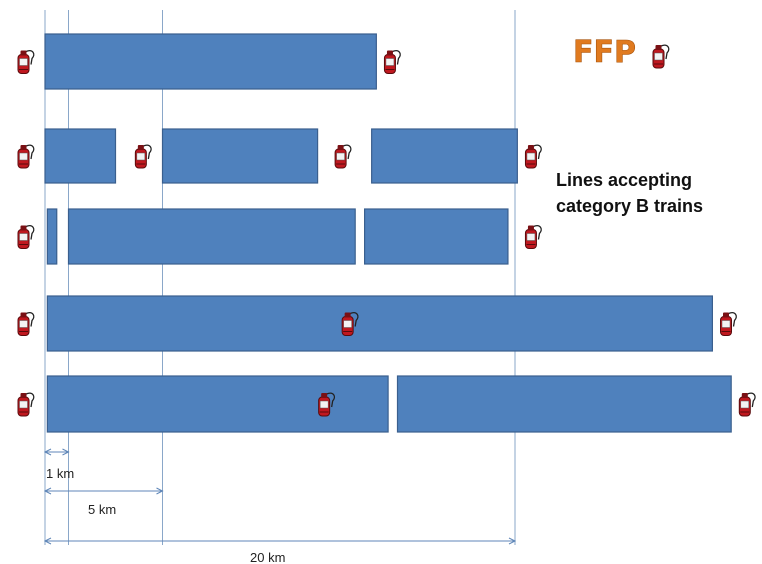  Describe the element at coordinates (60, 473) in the screenshot. I see `scale-label-1km: 1 km` at that location.